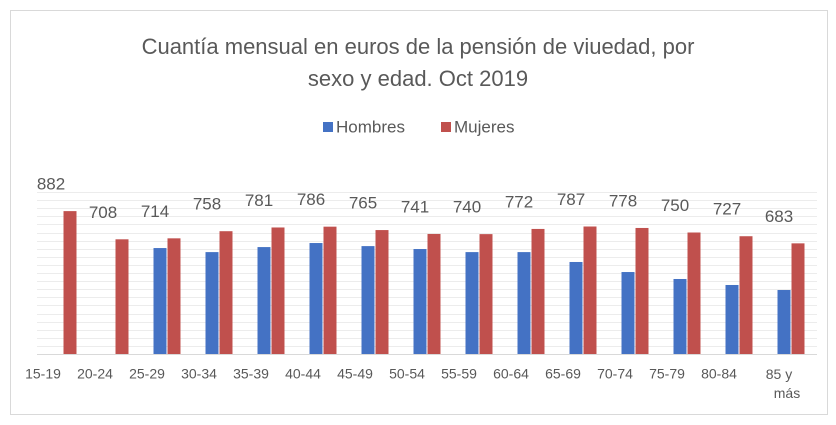 Image resolution: width=836 pixels, height=425 pixels. I want to click on data-label: 727, so click(727, 209).